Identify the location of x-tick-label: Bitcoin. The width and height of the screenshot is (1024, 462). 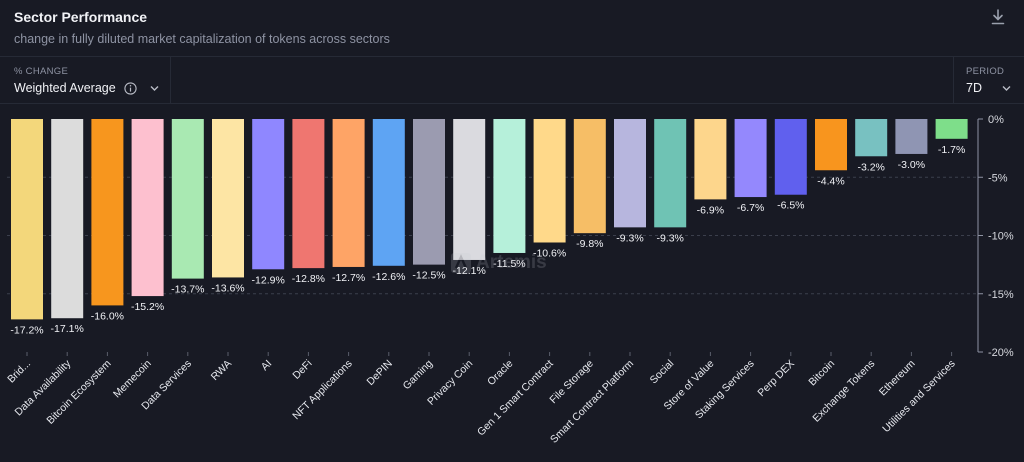
(821, 373).